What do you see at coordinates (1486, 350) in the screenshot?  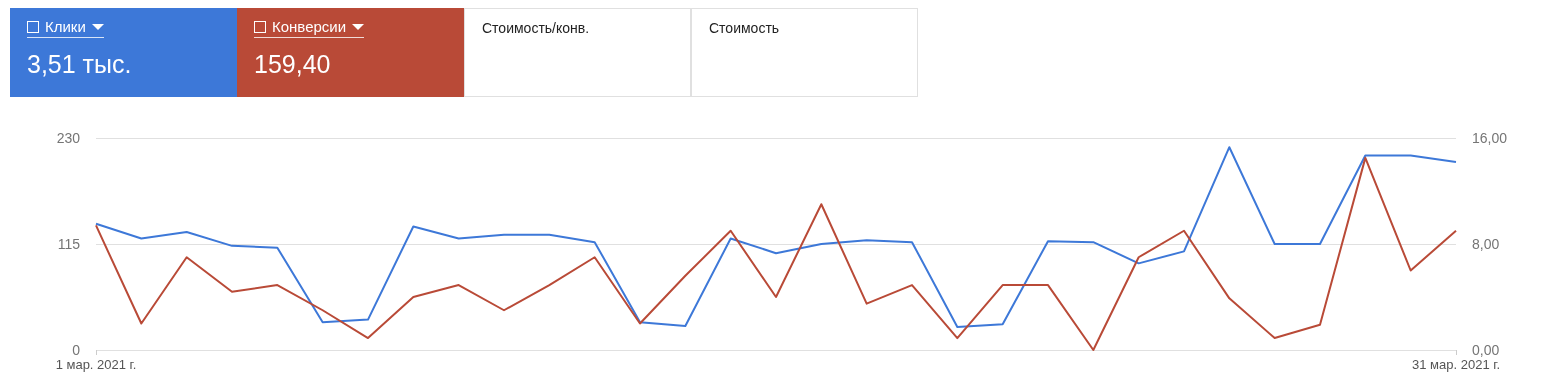 I see `y2-tick-label: 0,00` at bounding box center [1486, 350].